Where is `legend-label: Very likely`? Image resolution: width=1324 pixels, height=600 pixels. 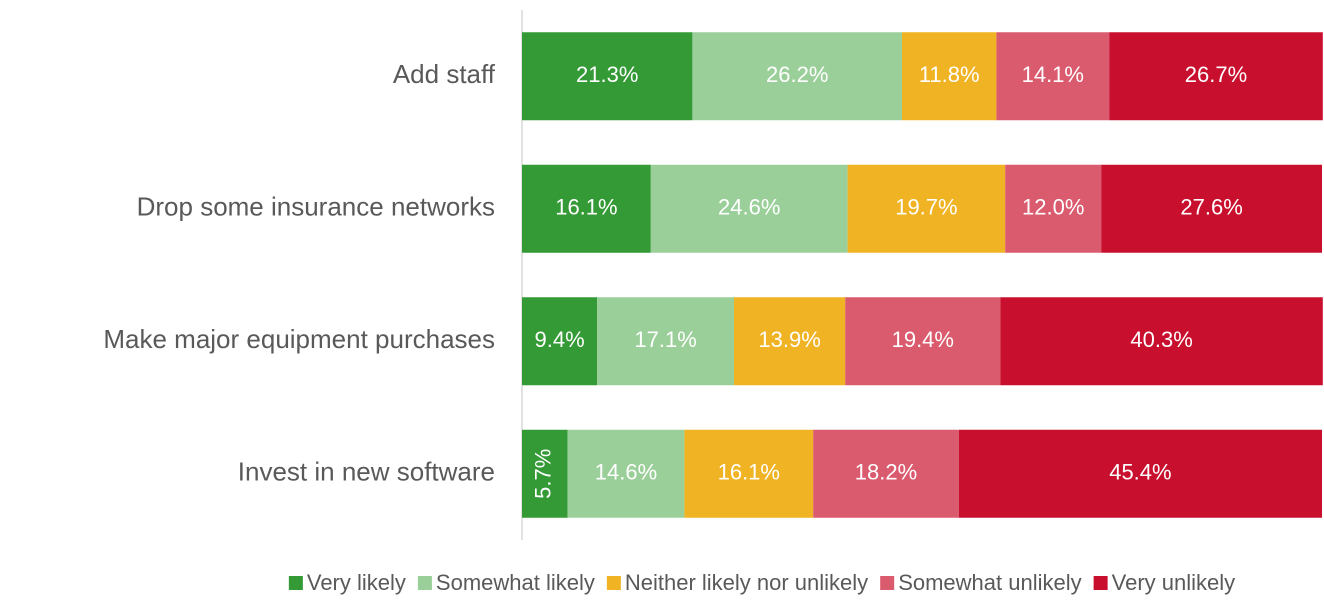
legend-label: Very likely is located at coordinates (356, 582).